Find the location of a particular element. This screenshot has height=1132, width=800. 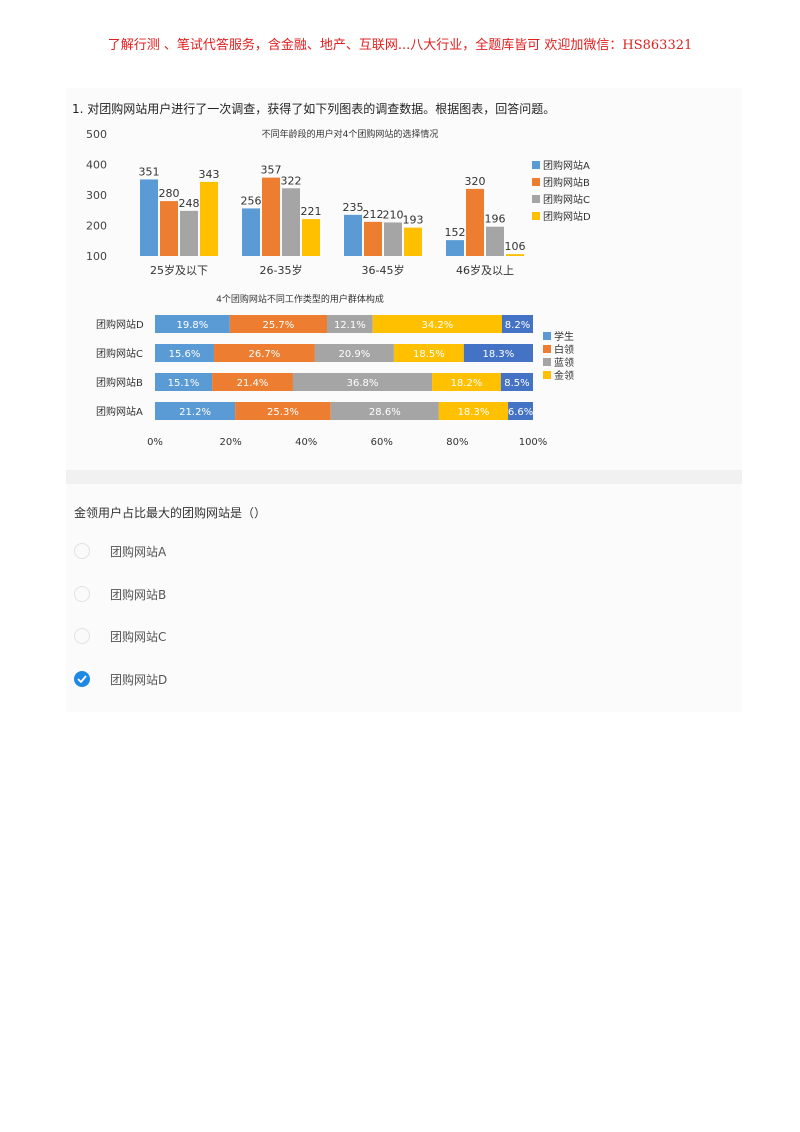

y-tick-label: 500 is located at coordinates (96, 134).